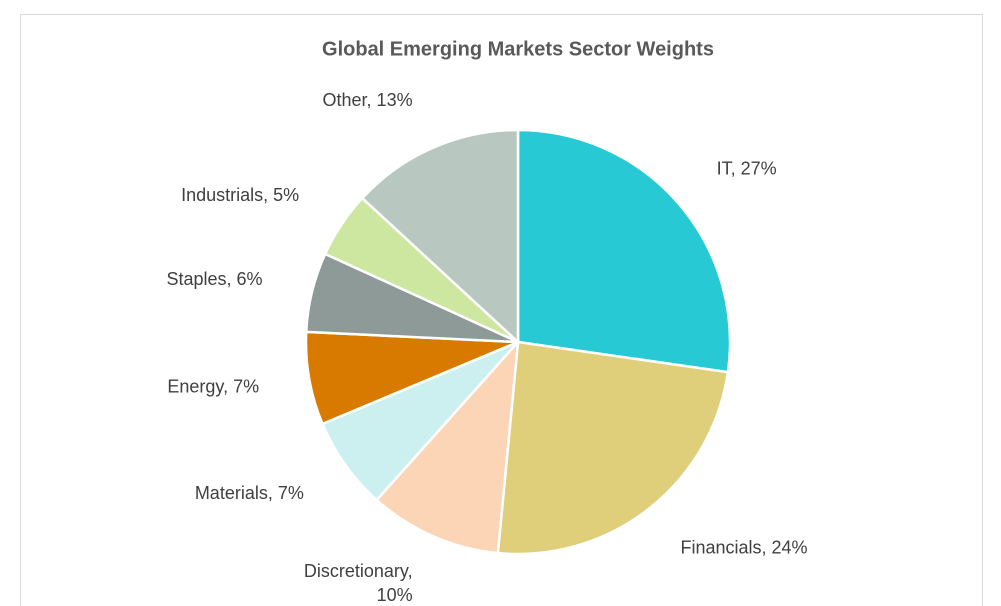 The width and height of the screenshot is (1001, 606). What do you see at coordinates (447, 446) in the screenshot?
I see `pie-slice: Discretionary` at bounding box center [447, 446].